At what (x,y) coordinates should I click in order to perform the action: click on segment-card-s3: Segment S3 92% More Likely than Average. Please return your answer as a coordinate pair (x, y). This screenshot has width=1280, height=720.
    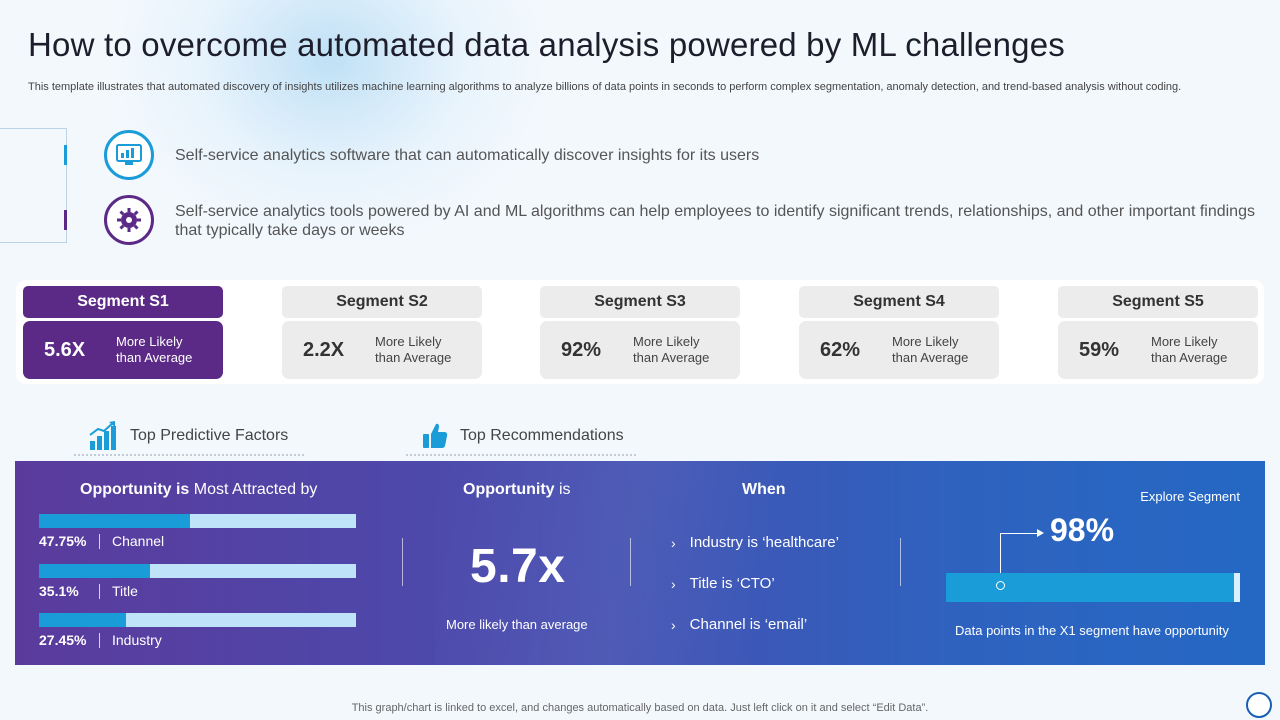
    Looking at the image, I should click on (640, 332).